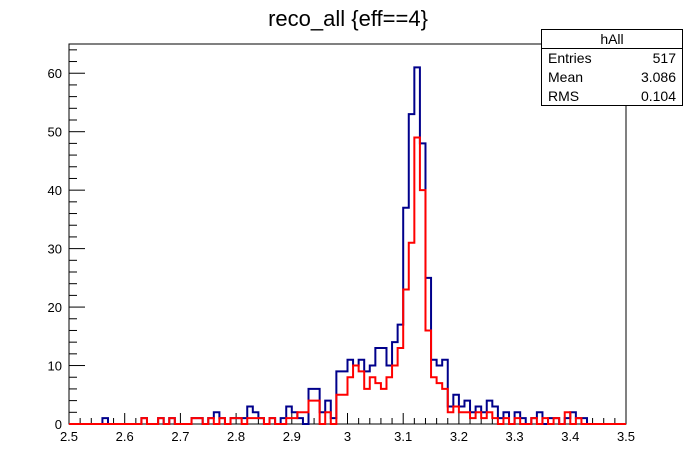  What do you see at coordinates (66, 240) in the screenshot?
I see `y-axis: 0 10 20 30 40 50 60` at bounding box center [66, 240].